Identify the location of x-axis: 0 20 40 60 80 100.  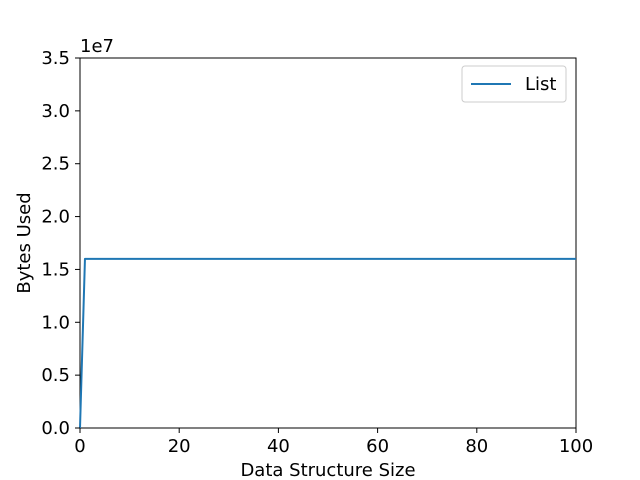
(333, 442).